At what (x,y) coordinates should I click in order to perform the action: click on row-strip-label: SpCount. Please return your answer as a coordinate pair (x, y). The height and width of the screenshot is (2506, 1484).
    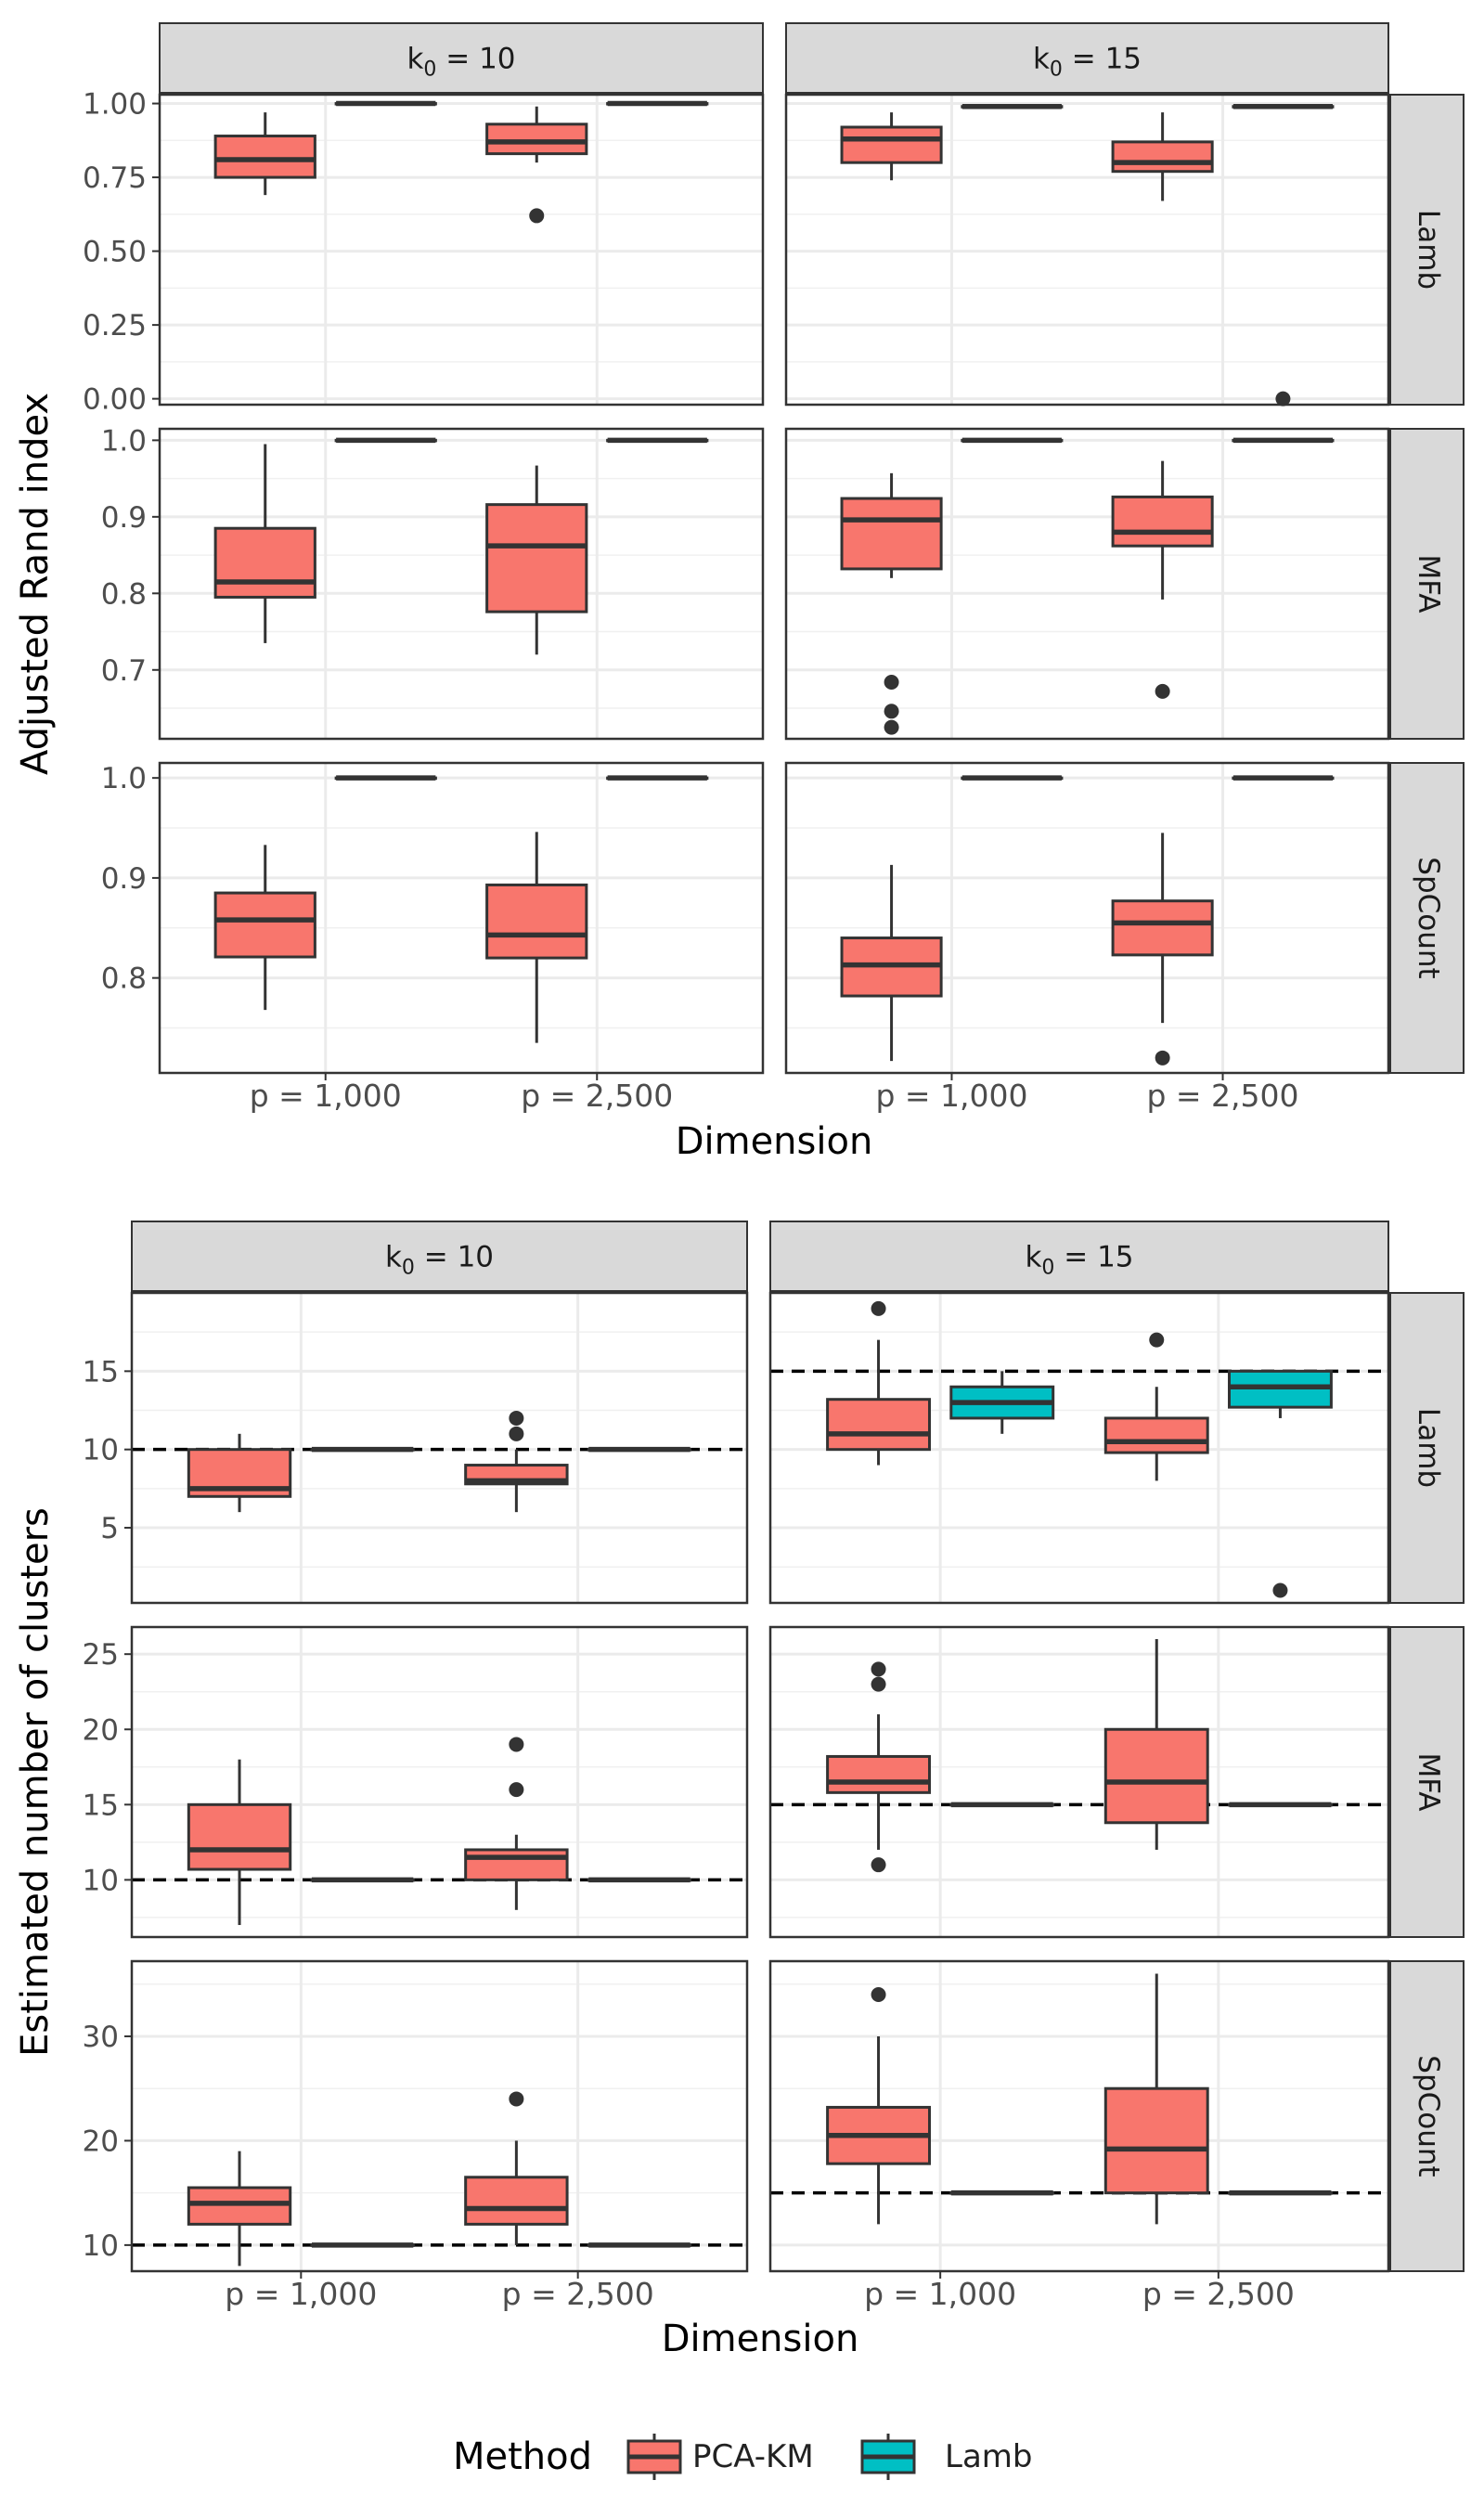
    Looking at the image, I should click on (1429, 917).